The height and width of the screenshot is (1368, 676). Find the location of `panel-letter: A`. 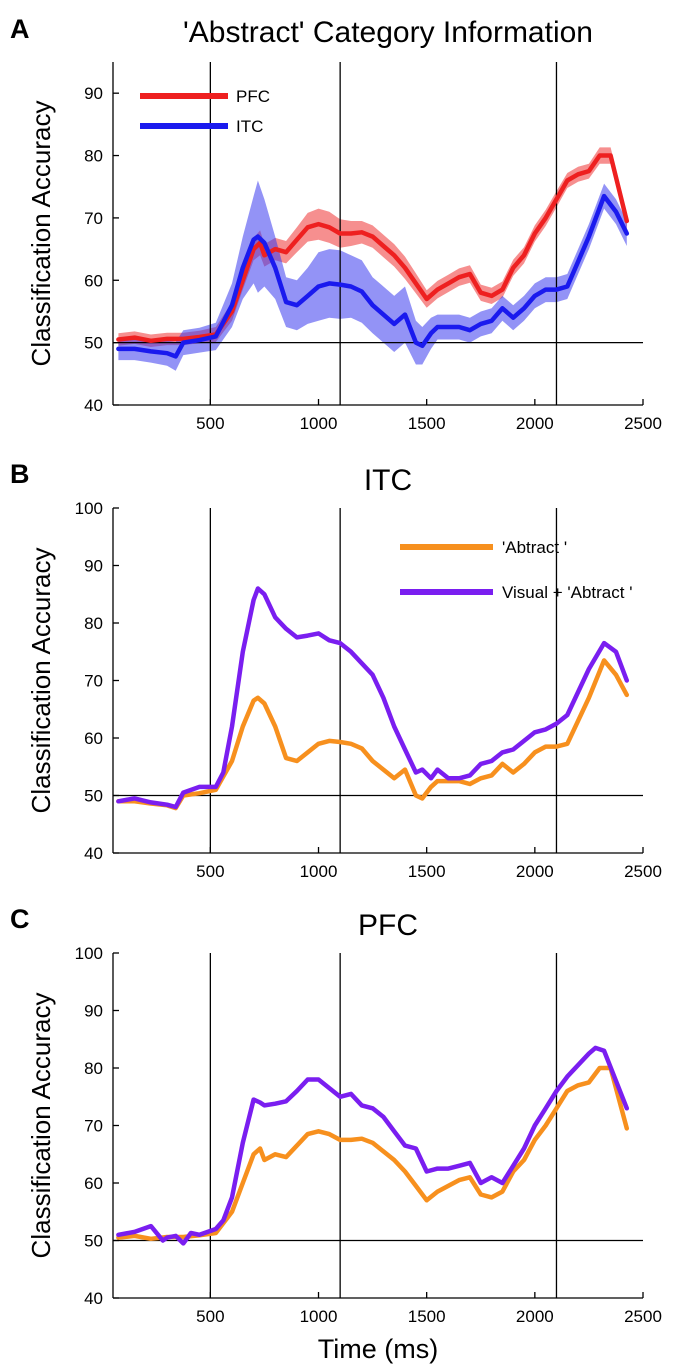

panel-letter: A is located at coordinates (20, 29).